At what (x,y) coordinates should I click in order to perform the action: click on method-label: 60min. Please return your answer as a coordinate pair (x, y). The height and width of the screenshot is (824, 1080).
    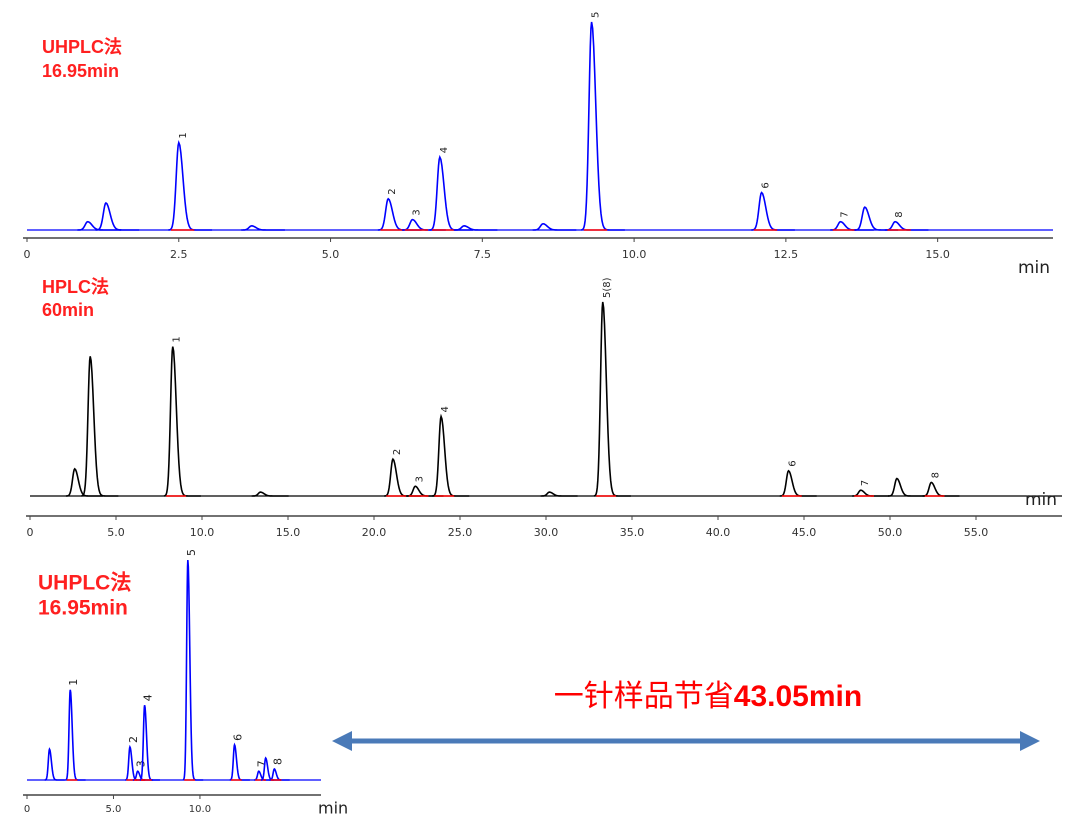
    Looking at the image, I should click on (68, 310).